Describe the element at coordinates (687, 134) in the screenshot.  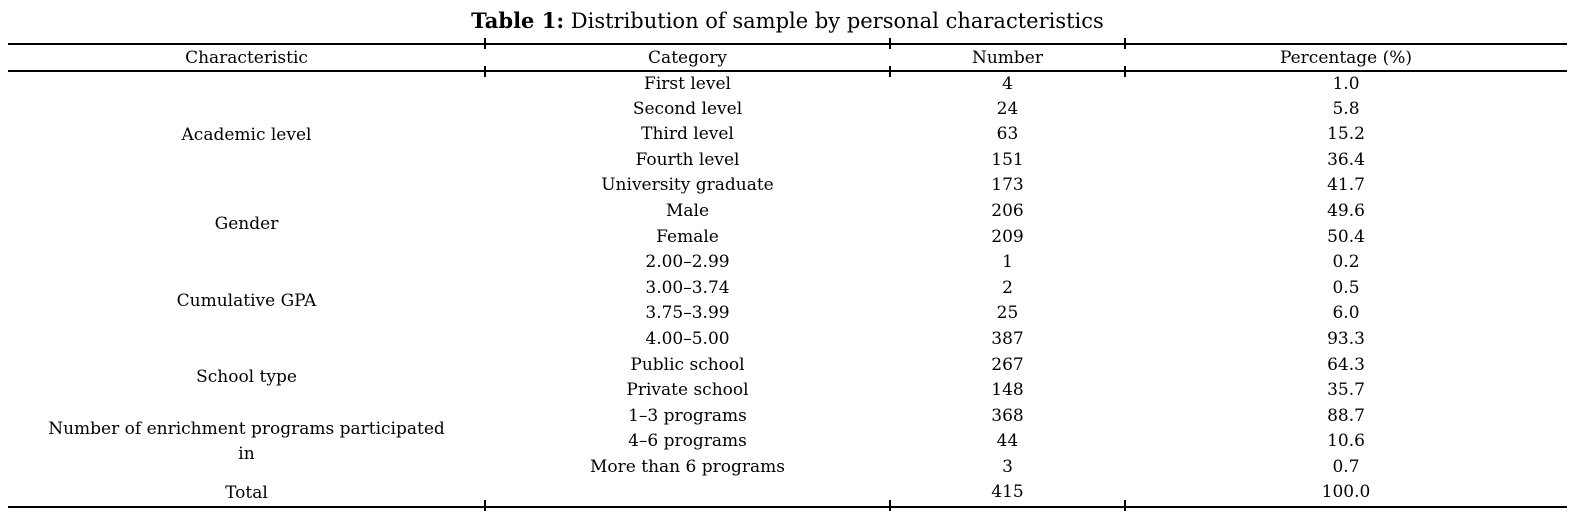
I see `category-cell: Third level` at that location.